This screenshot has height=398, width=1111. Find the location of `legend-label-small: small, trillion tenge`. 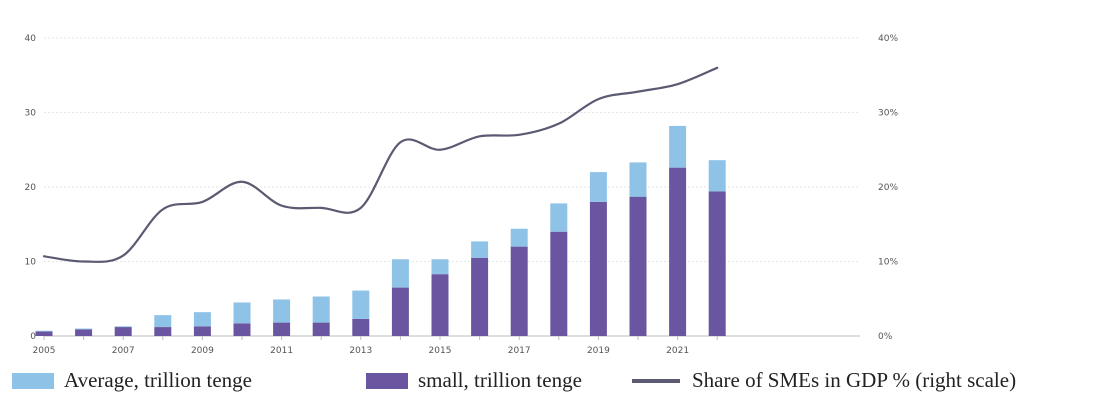

legend-label-small: small, trillion tenge is located at coordinates (500, 380).